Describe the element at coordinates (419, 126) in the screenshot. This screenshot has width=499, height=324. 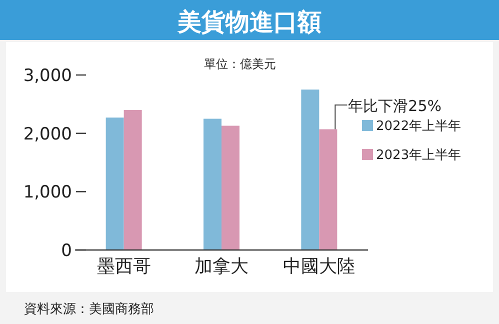
I see `legend-label: 2022年上半年` at that location.